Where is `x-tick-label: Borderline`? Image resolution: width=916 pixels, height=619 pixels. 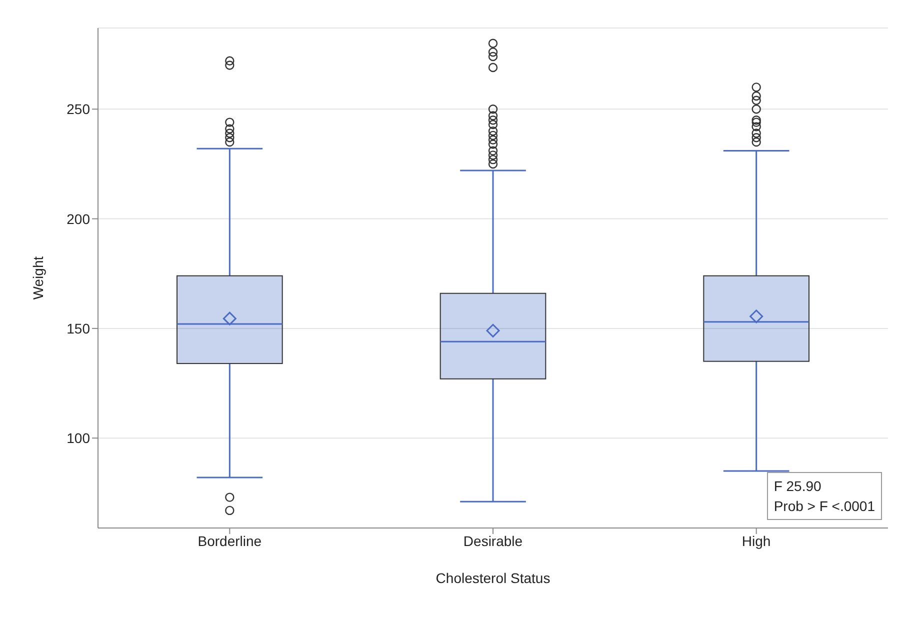 x-tick-label: Borderline is located at coordinates (230, 540).